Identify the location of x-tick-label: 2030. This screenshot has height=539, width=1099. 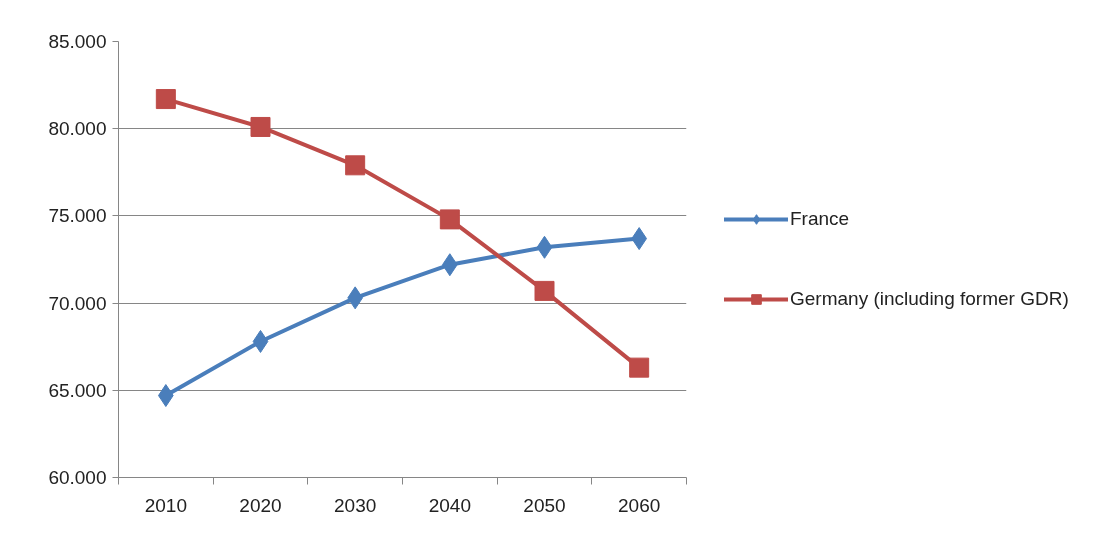
(355, 505).